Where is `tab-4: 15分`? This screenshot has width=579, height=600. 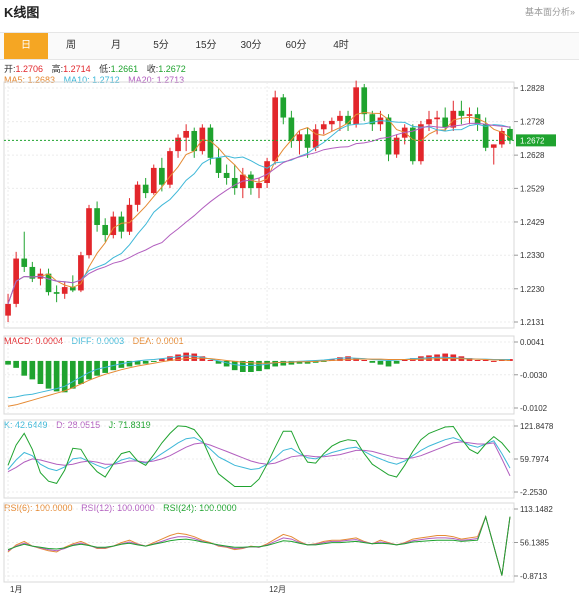 tab-4: 15分 is located at coordinates (206, 45).